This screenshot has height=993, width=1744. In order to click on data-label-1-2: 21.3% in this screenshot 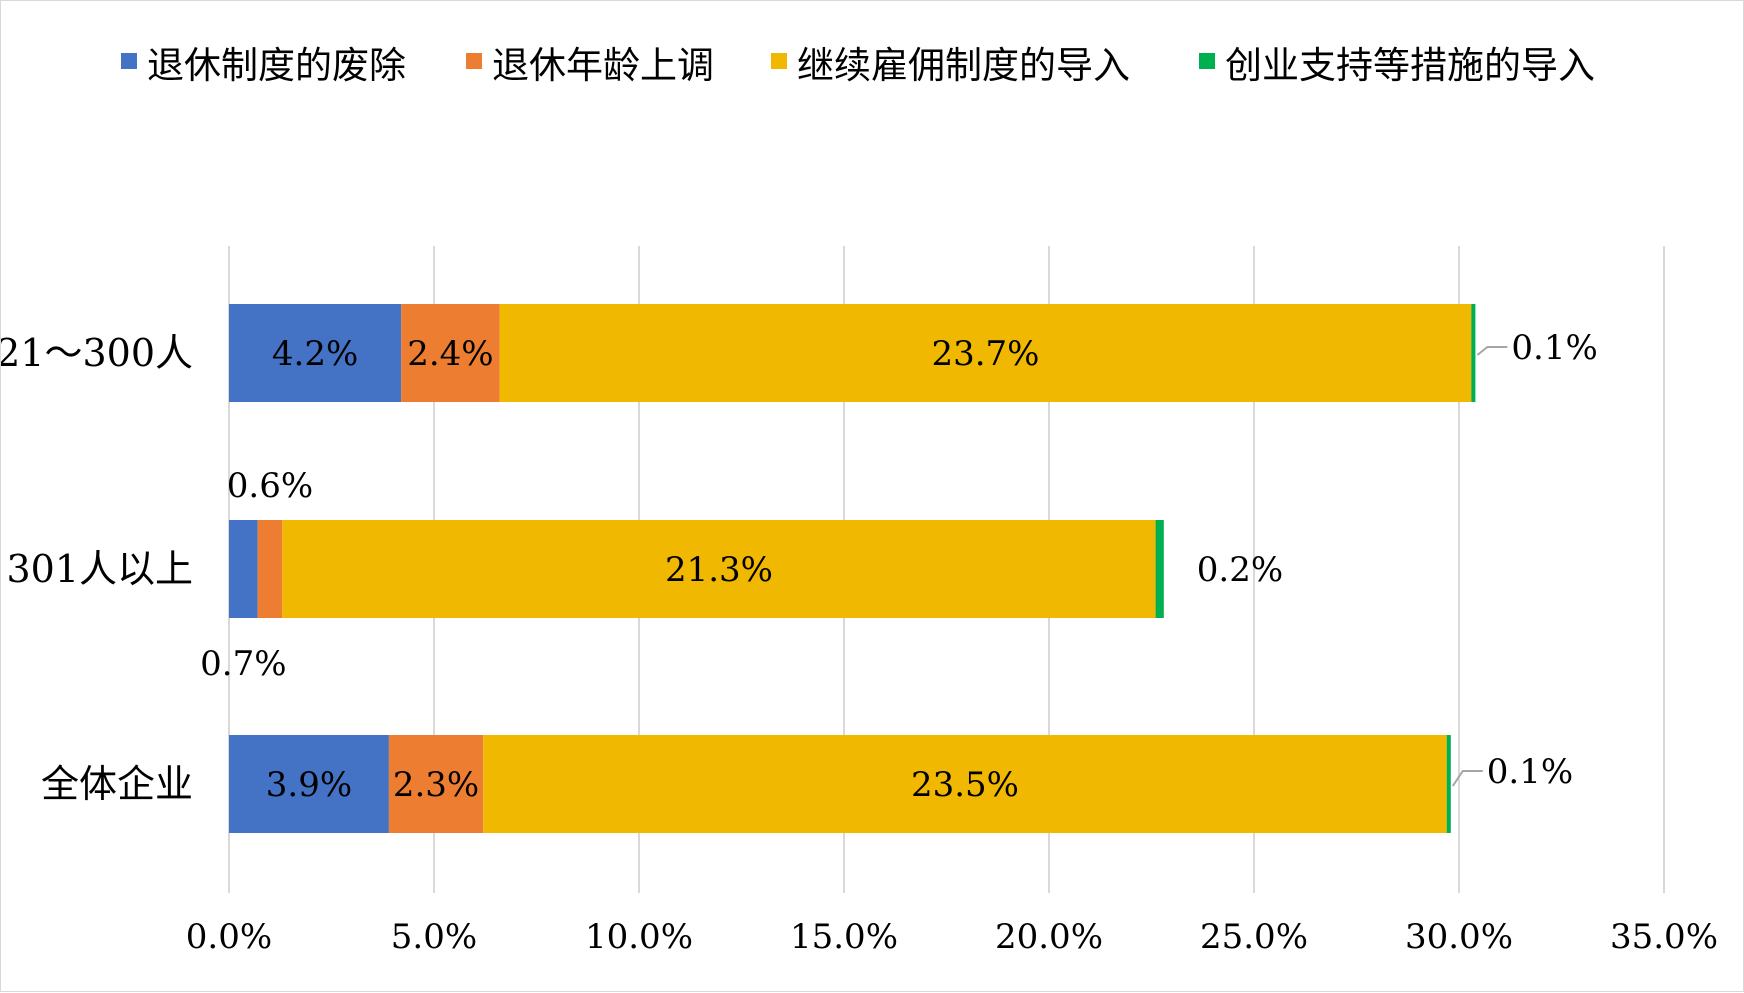, I will do `click(719, 570)`.